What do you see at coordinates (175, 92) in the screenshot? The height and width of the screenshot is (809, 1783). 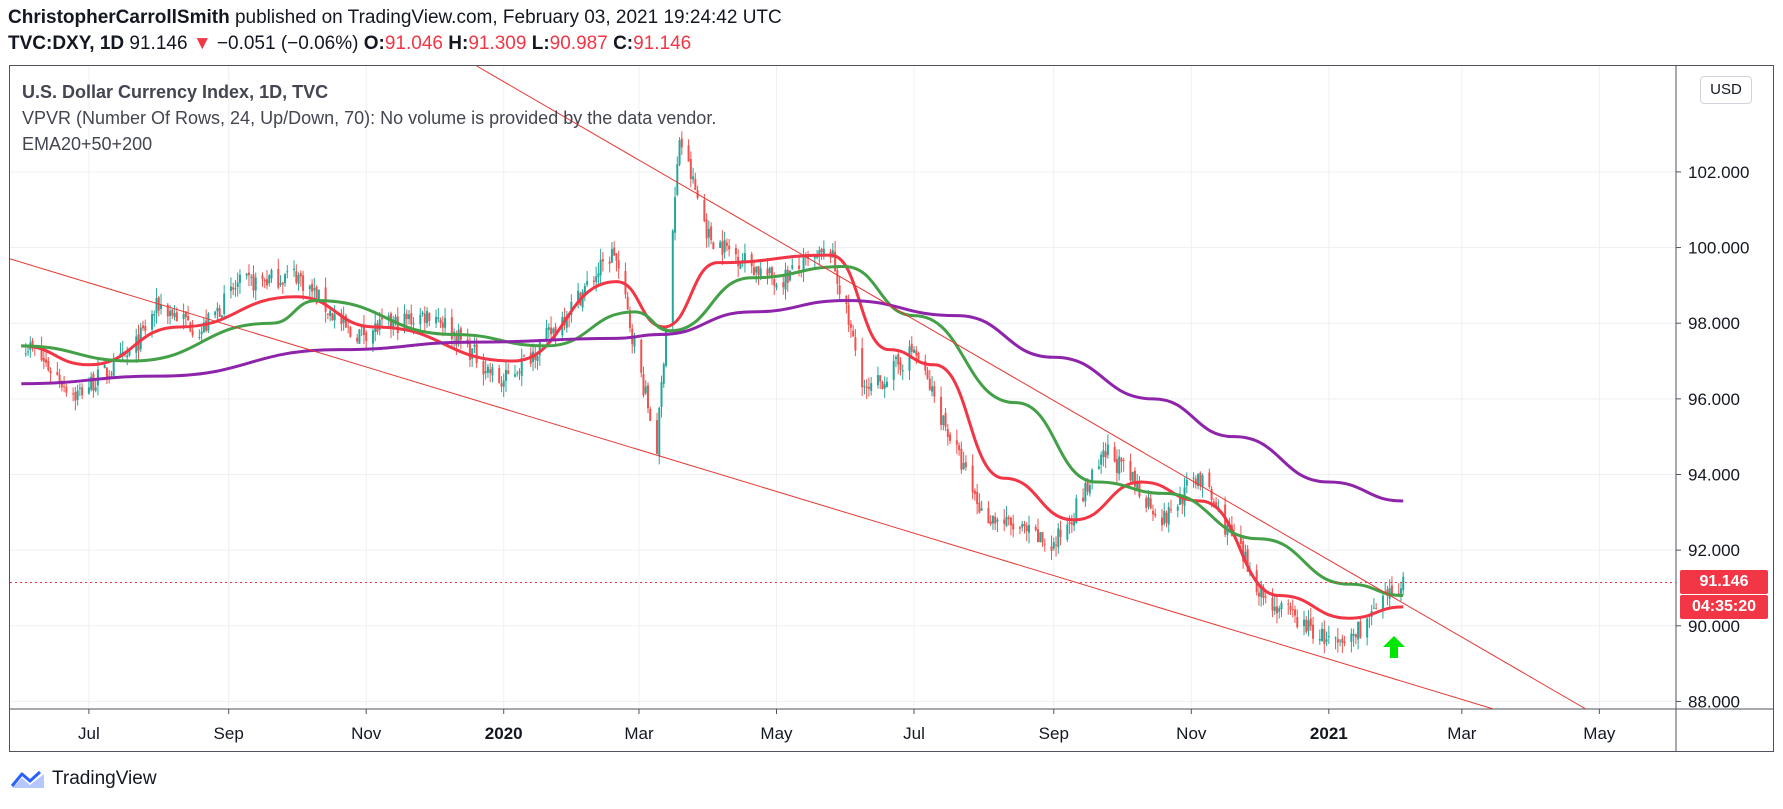 I see `legend-title: U.S. Dollar Currency Index, 1D, TVC` at bounding box center [175, 92].